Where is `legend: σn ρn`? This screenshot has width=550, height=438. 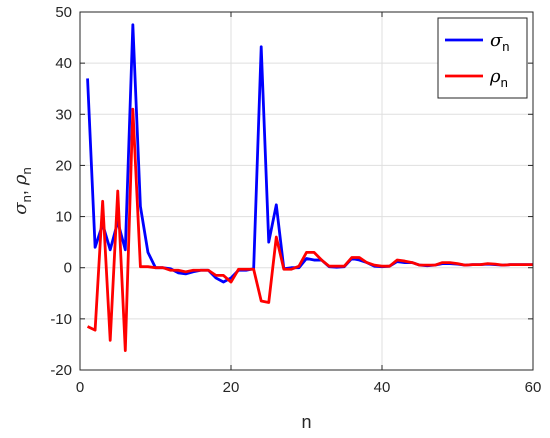 legend: σn ρn is located at coordinates (482, 58).